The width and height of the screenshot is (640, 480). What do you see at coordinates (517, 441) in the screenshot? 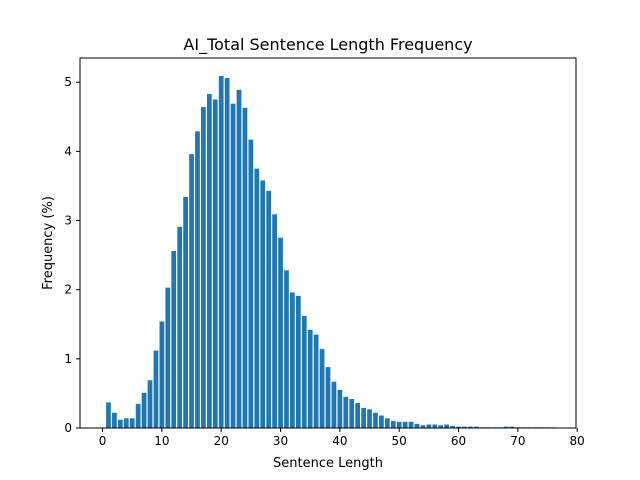
I see `x-tick-label-70: 70` at bounding box center [517, 441].